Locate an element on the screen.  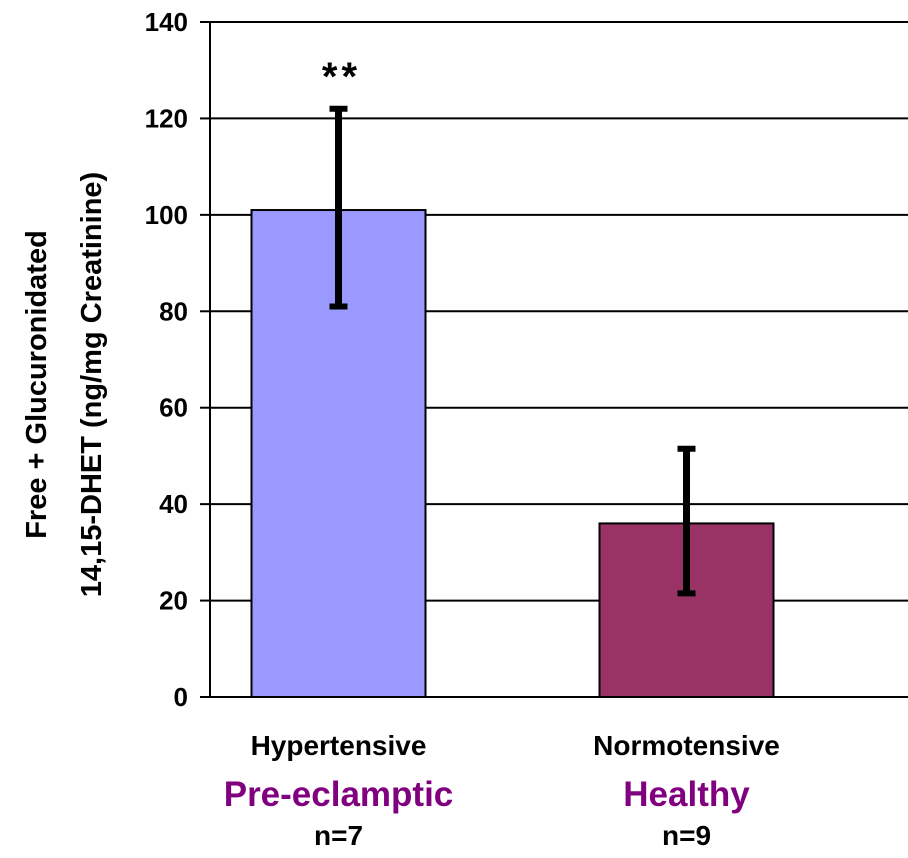
y-tick-label: 100 is located at coordinates (166, 215).